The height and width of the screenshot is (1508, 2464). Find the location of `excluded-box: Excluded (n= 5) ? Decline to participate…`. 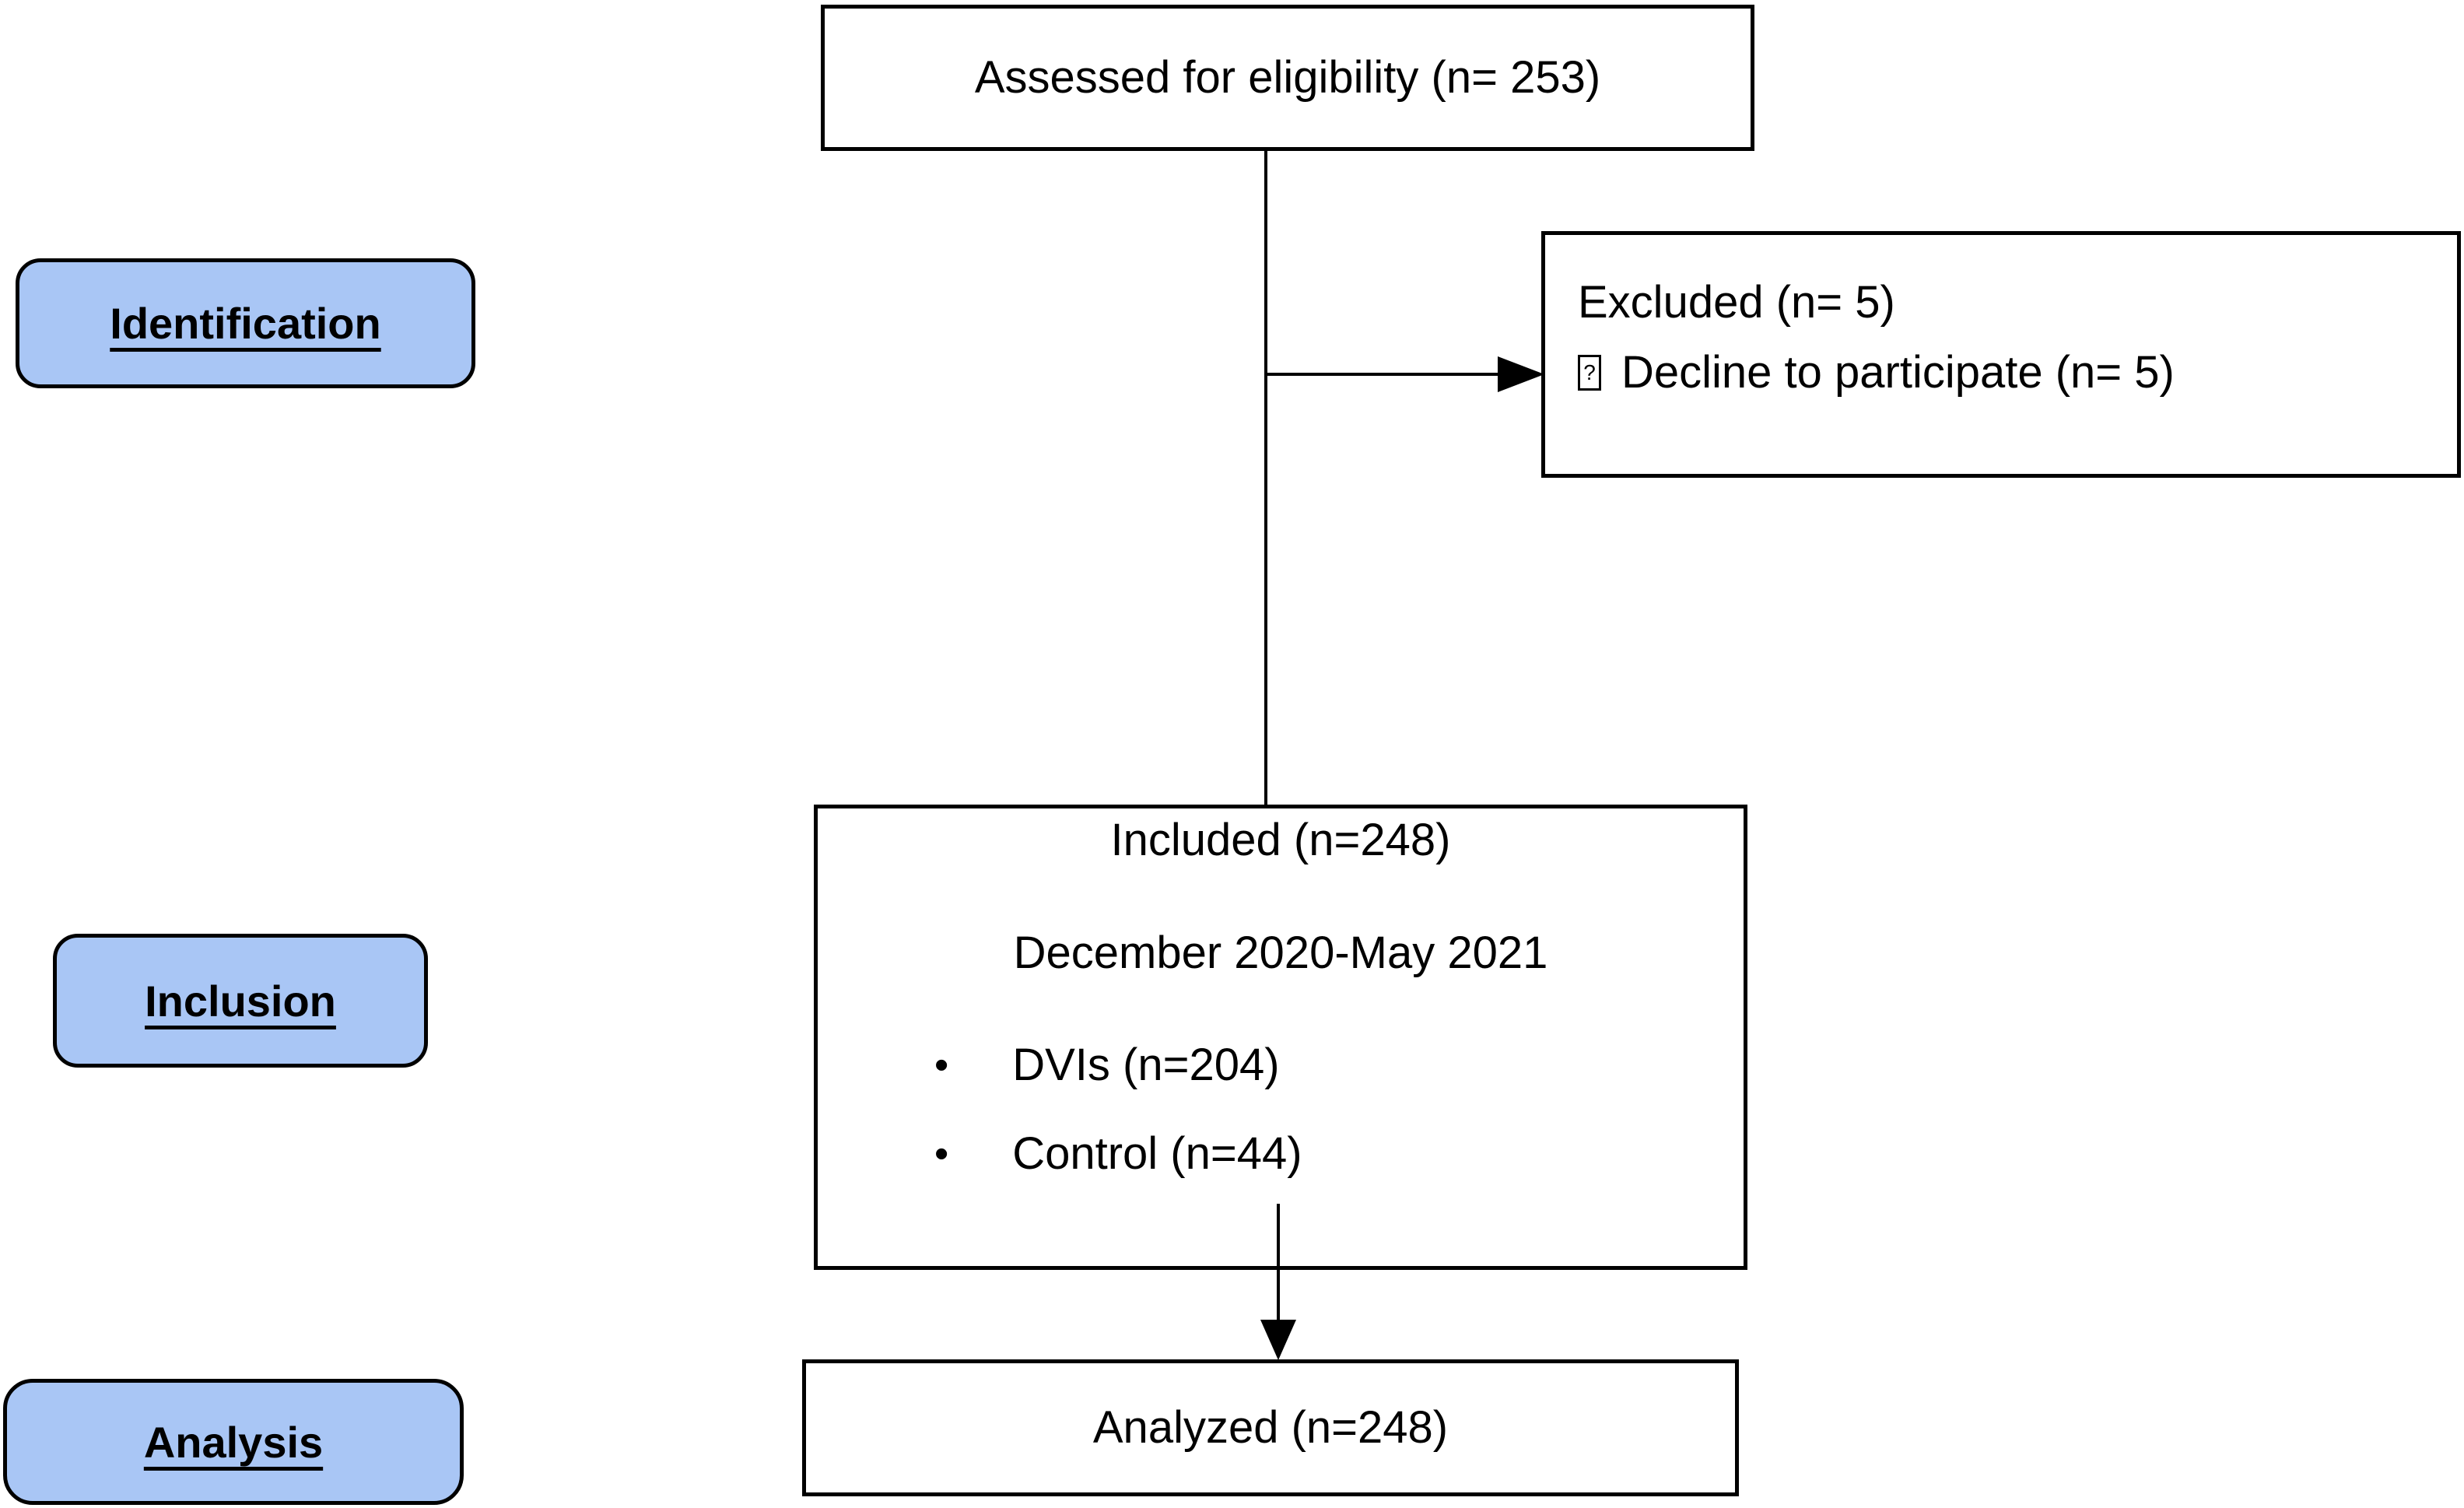

excluded-box: Excluded (n= 5) ? Decline to participate… is located at coordinates (2001, 354).